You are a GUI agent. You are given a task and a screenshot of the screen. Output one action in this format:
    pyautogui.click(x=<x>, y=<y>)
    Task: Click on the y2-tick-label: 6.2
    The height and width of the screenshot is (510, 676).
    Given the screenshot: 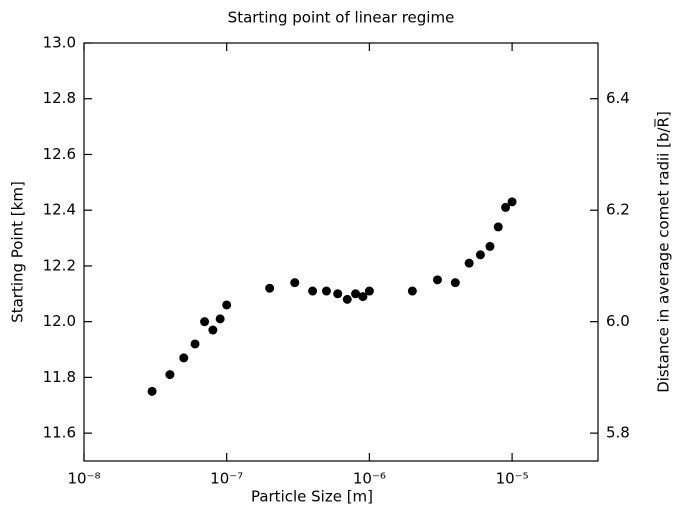 What is the action you would take?
    pyautogui.click(x=618, y=210)
    